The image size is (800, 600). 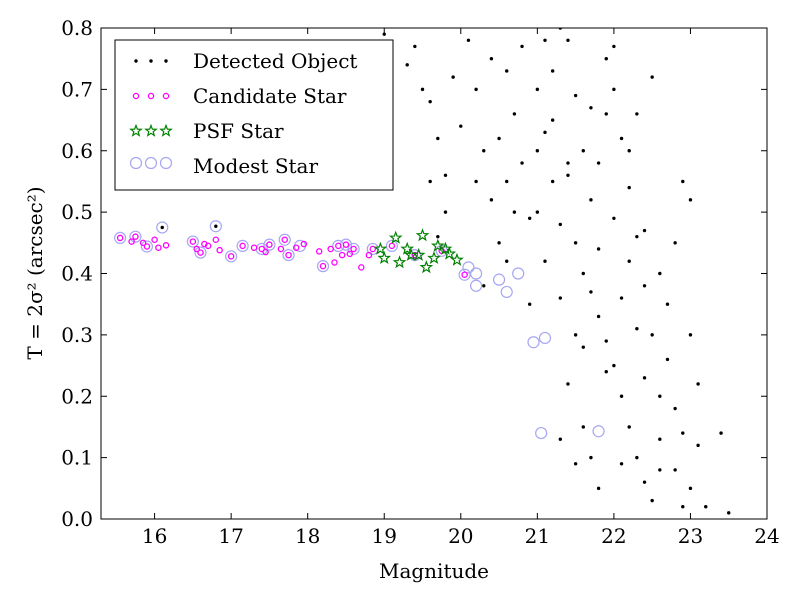 I want to click on psf-series, so click(x=418, y=251).